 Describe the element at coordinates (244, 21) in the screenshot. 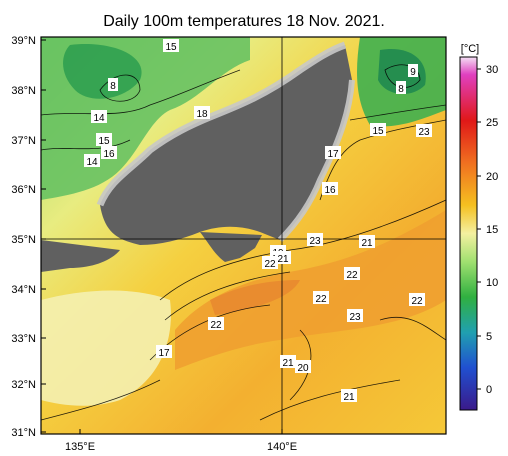

I see `map-title: Daily 100m temperatures 18 Nov. 2021.` at that location.